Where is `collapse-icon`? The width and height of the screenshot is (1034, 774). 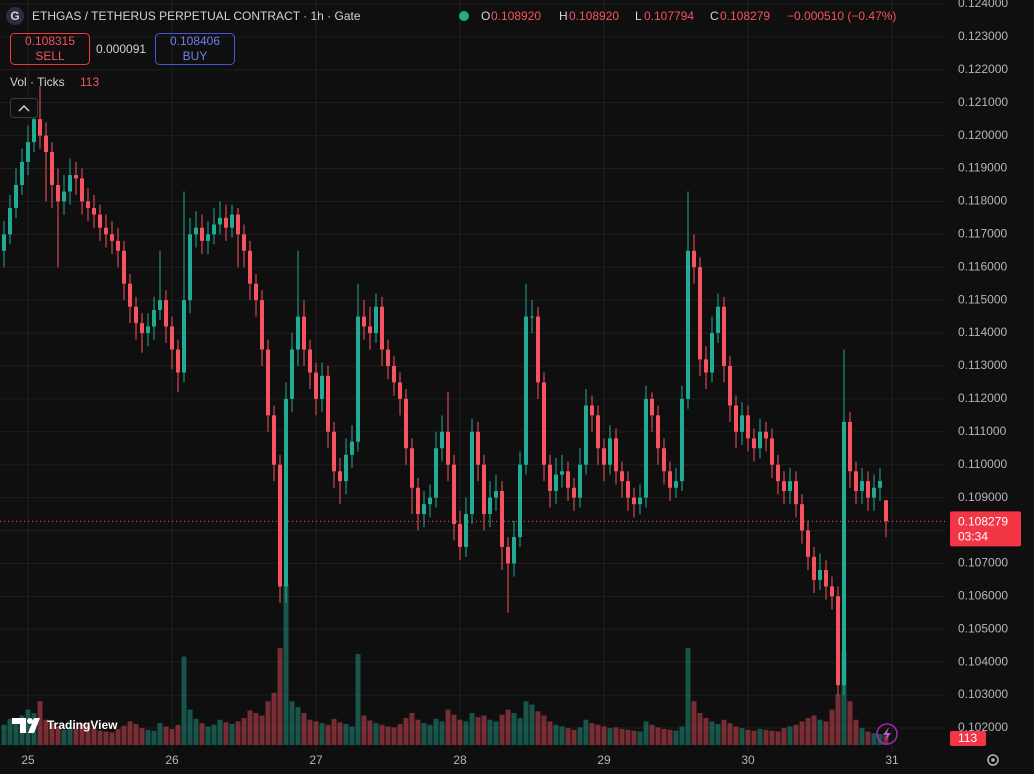
collapse-icon is located at coordinates (24, 108).